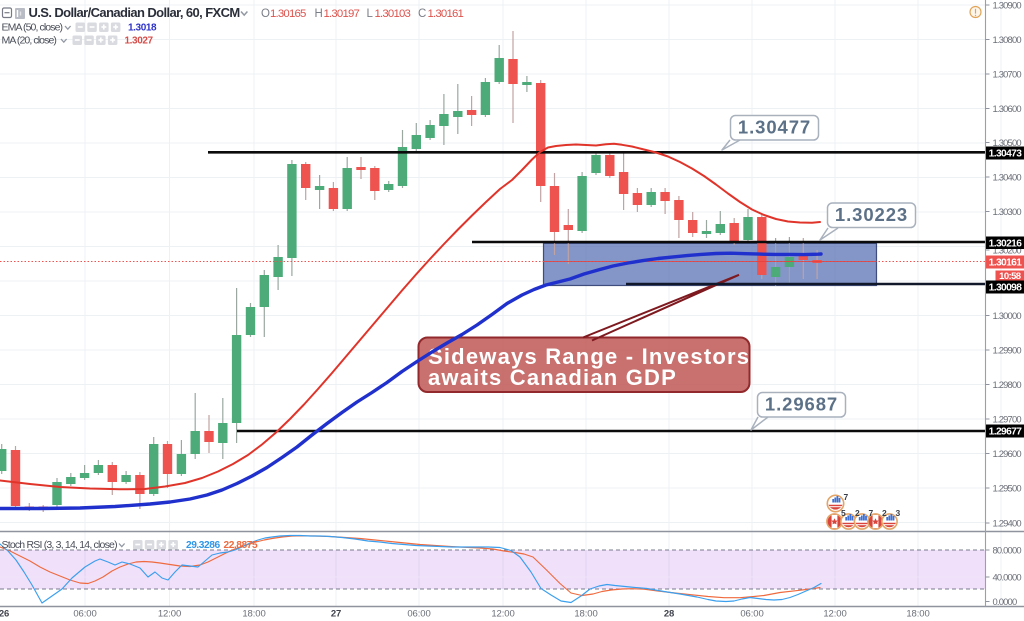 The image size is (1024, 621). Describe the element at coordinates (60, 545) in the screenshot. I see `svg-text:Stoch RSI (3, 3, 14, 14, close: Stoch RSI (3, 3, 14, 14, close)` at that location.